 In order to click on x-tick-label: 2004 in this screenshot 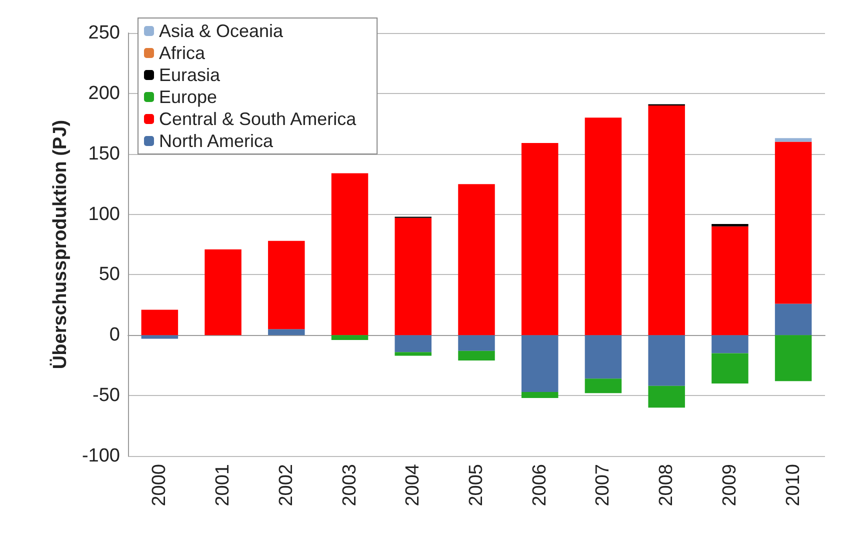, I will do `click(413, 485)`.